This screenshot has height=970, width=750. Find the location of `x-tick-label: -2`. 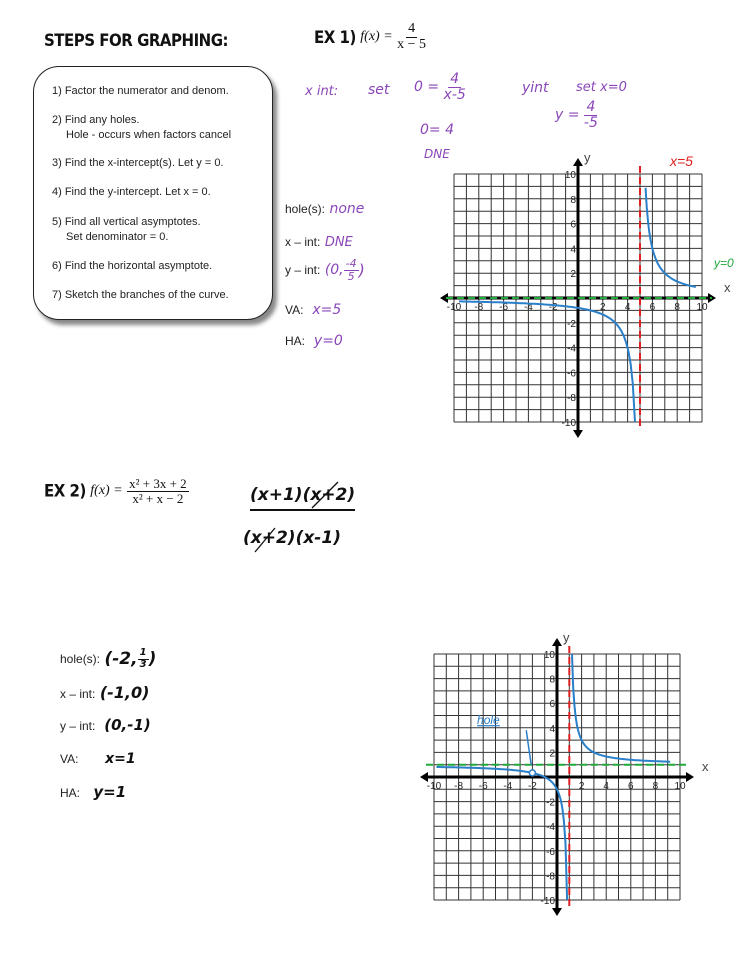

x-tick-label: -2 is located at coordinates (553, 307).